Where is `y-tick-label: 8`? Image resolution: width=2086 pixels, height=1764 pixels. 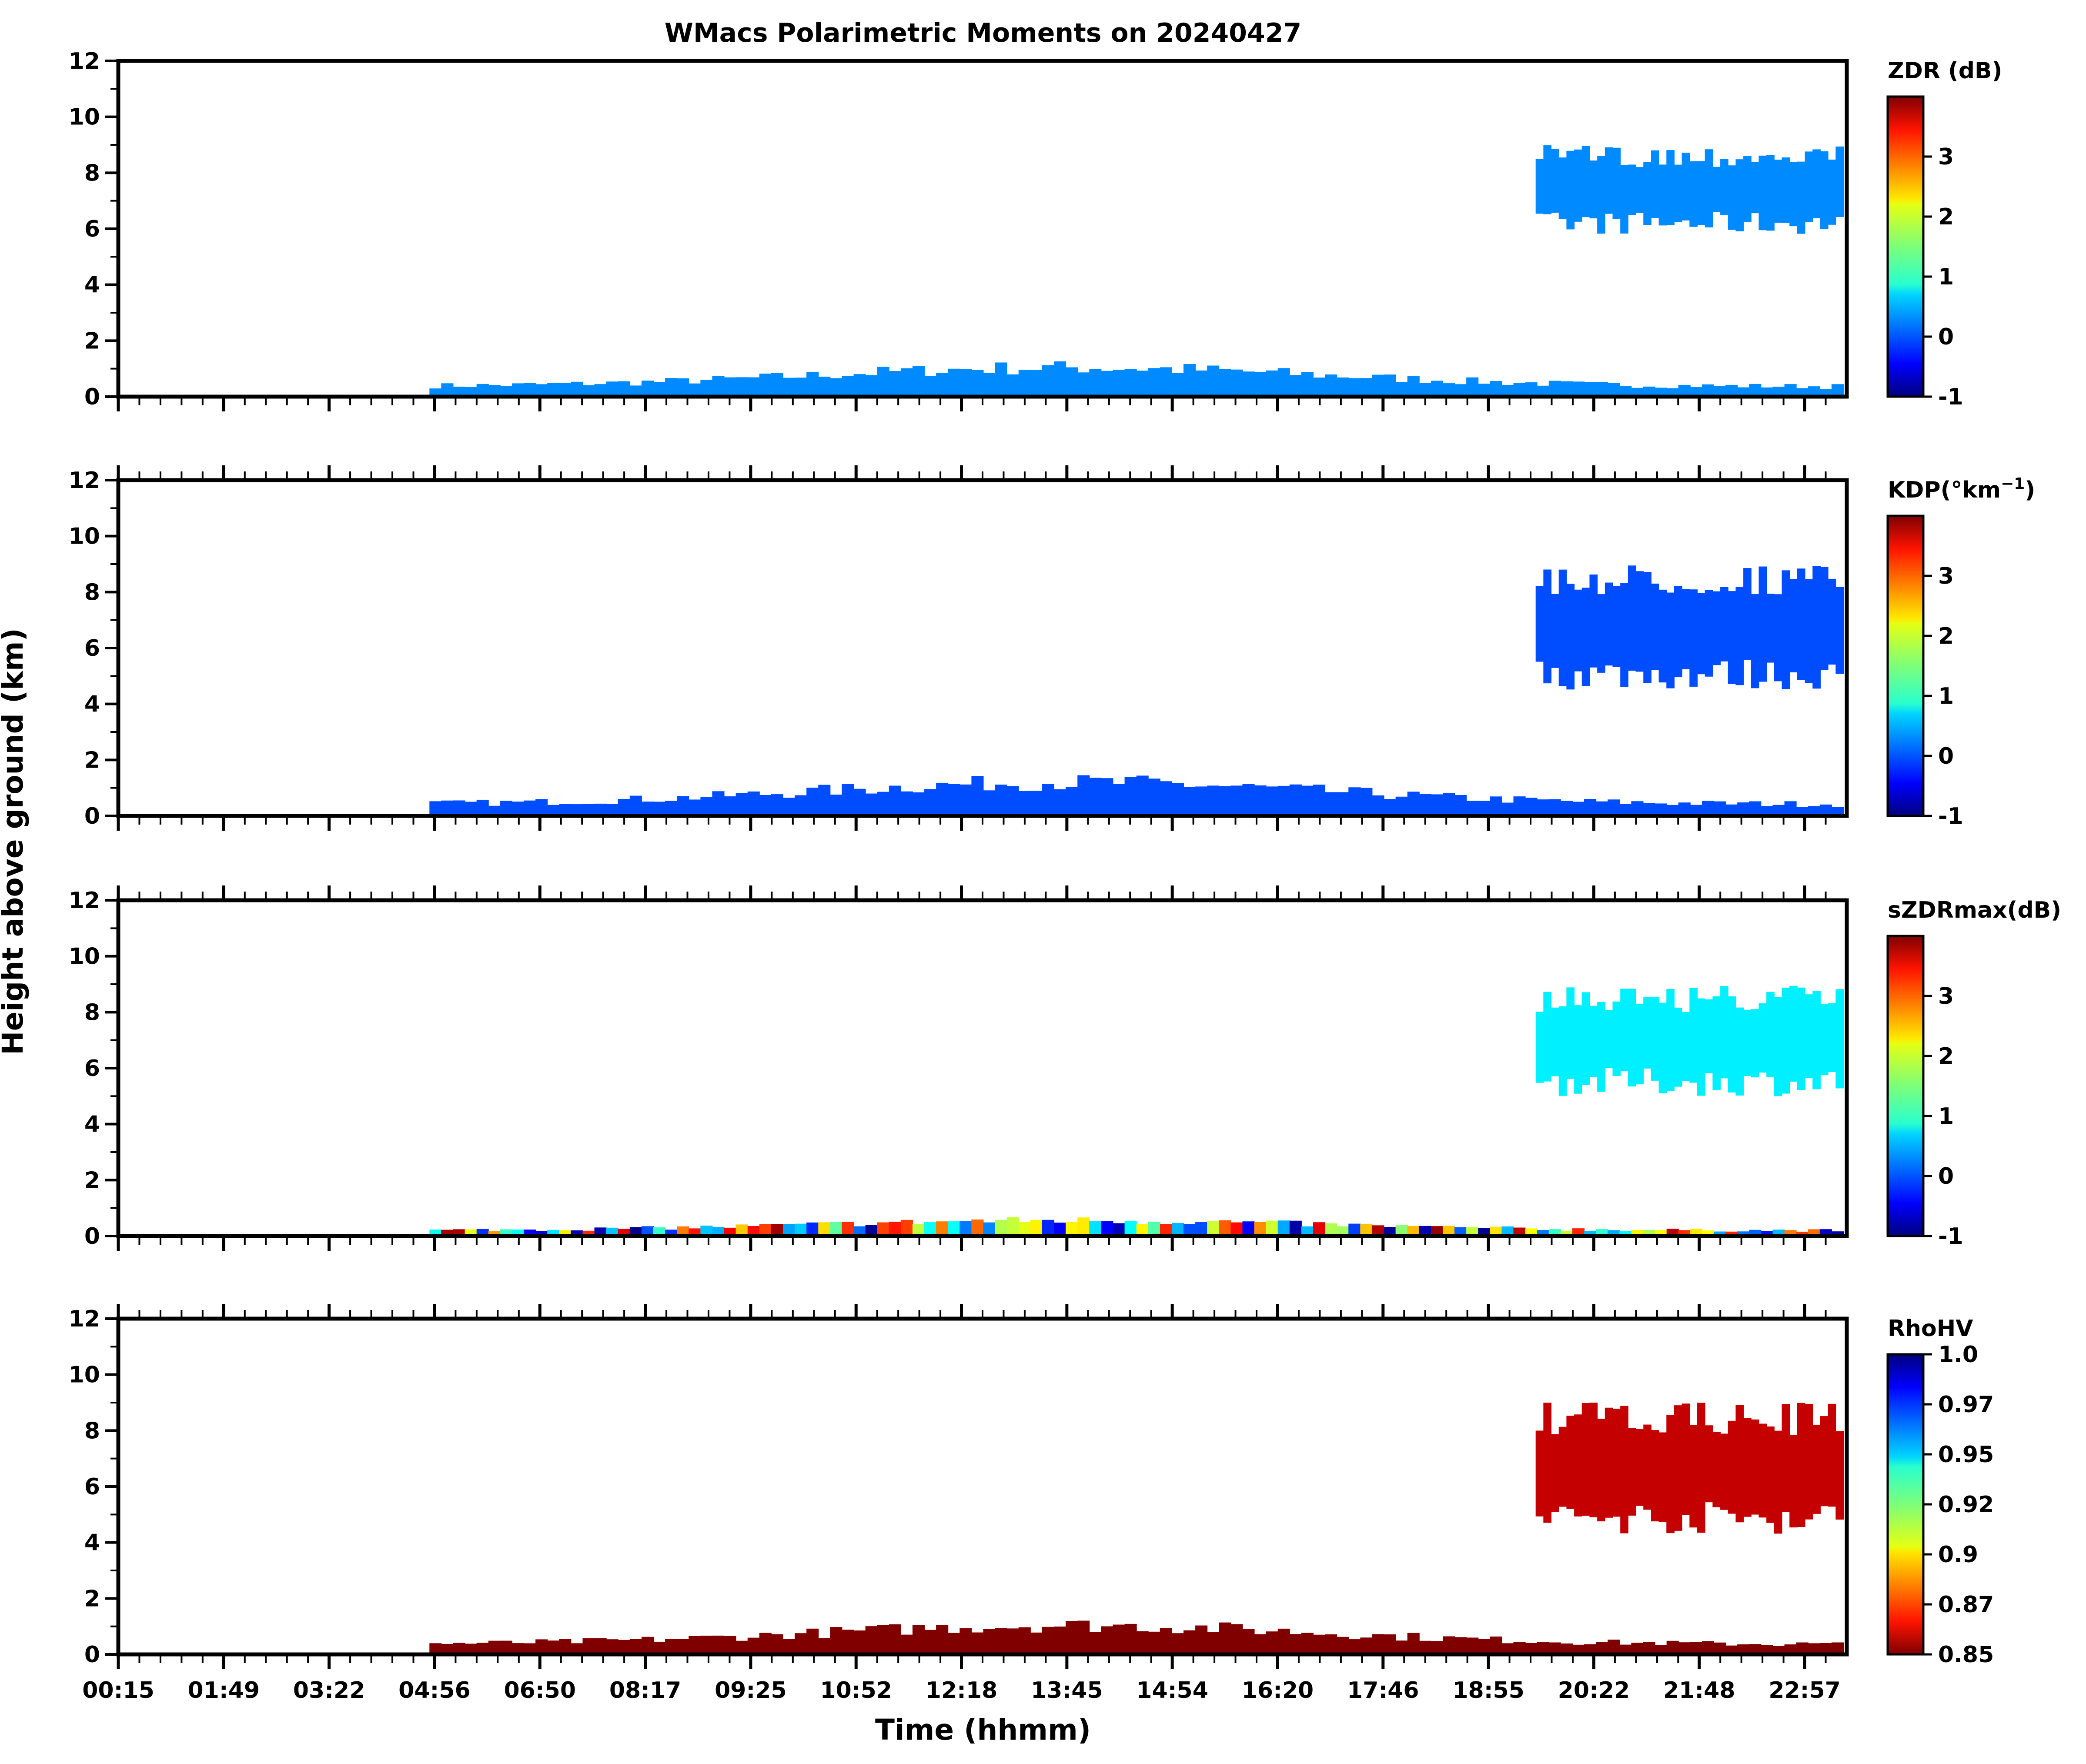
y-tick-label: 8 is located at coordinates (92, 1431).